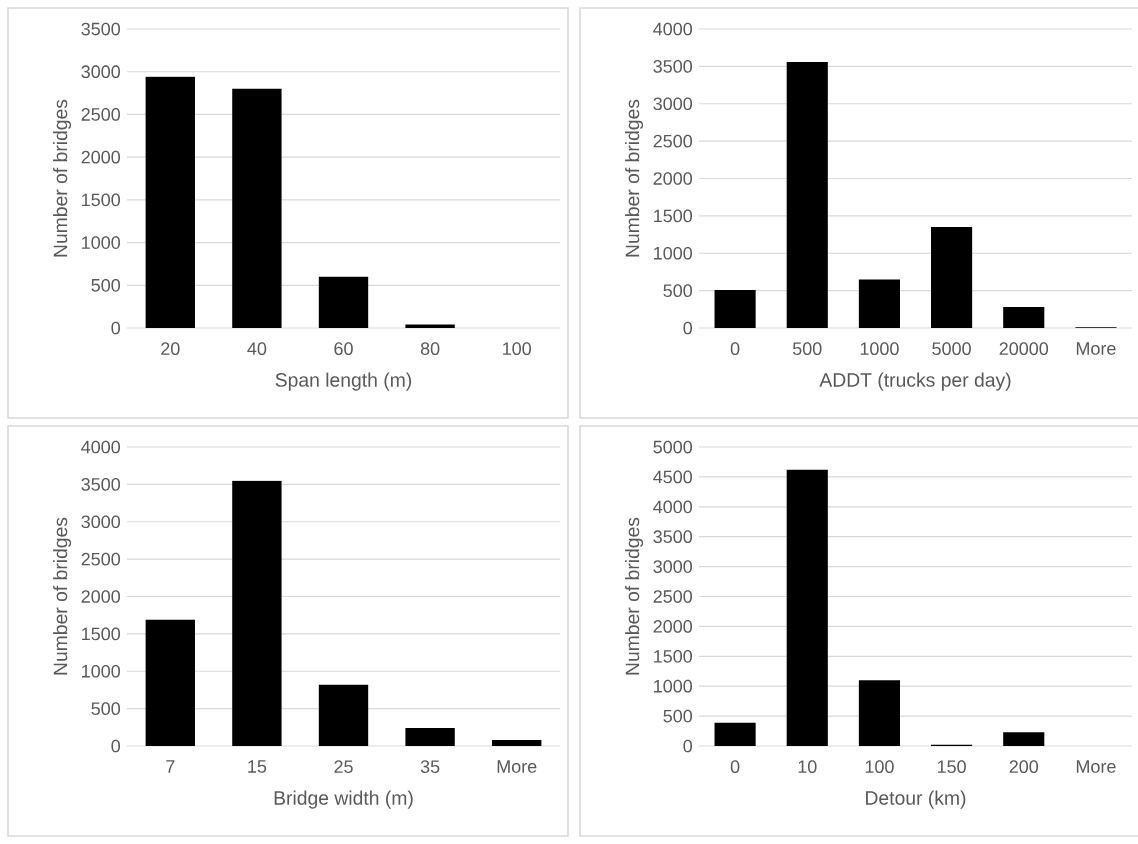 This screenshot has width=1138, height=844. I want to click on x-tick-label: 150, so click(951, 767).